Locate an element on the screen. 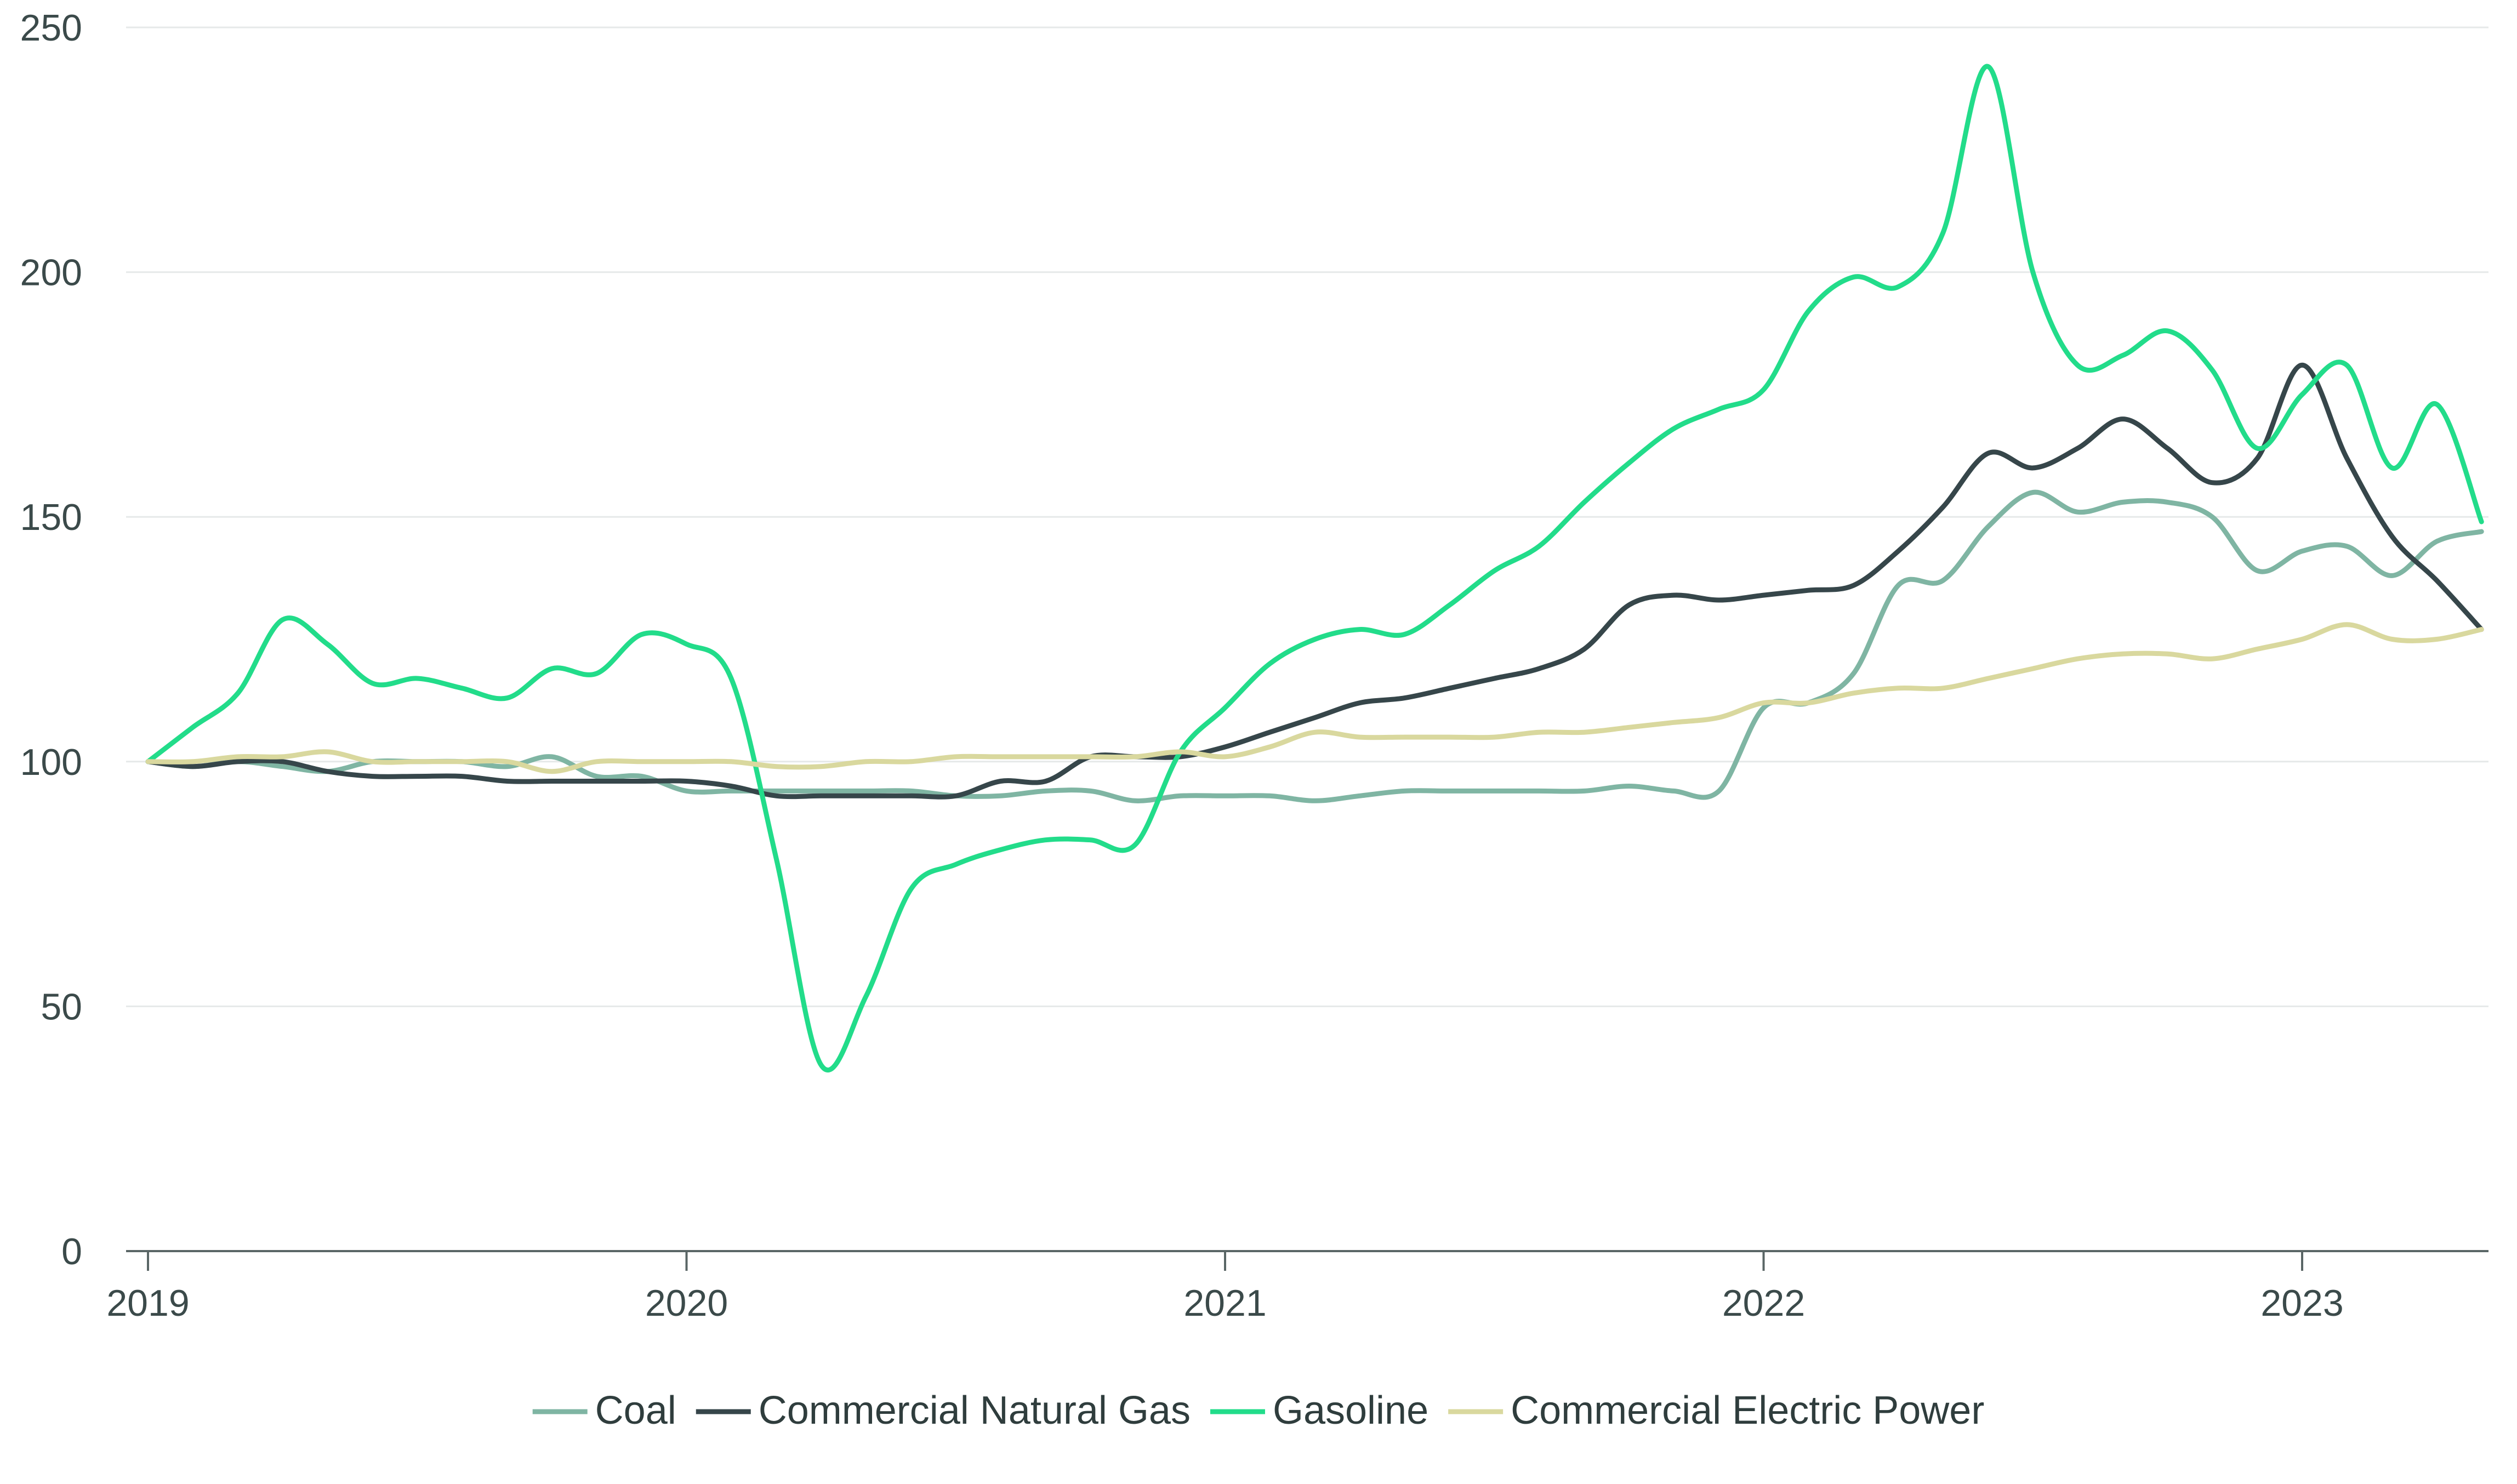 The width and height of the screenshot is (2517, 1484). y-tick-label-150: 150 is located at coordinates (51, 517).